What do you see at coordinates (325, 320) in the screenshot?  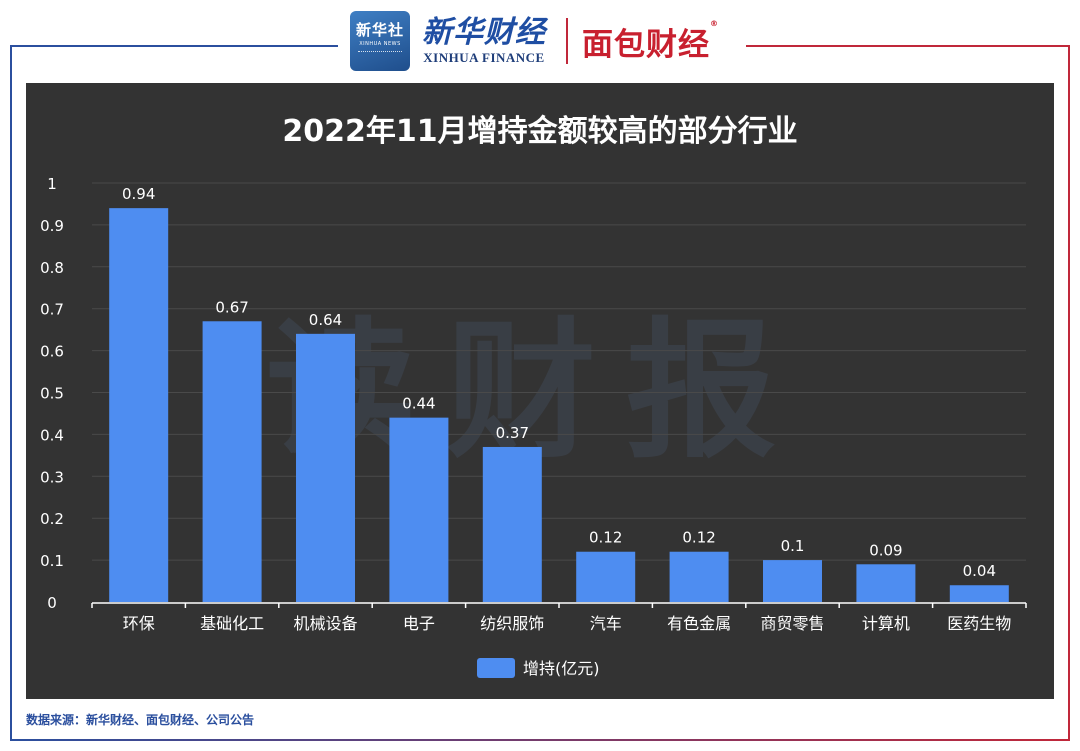 I see `bar-value-label: 0.64` at bounding box center [325, 320].